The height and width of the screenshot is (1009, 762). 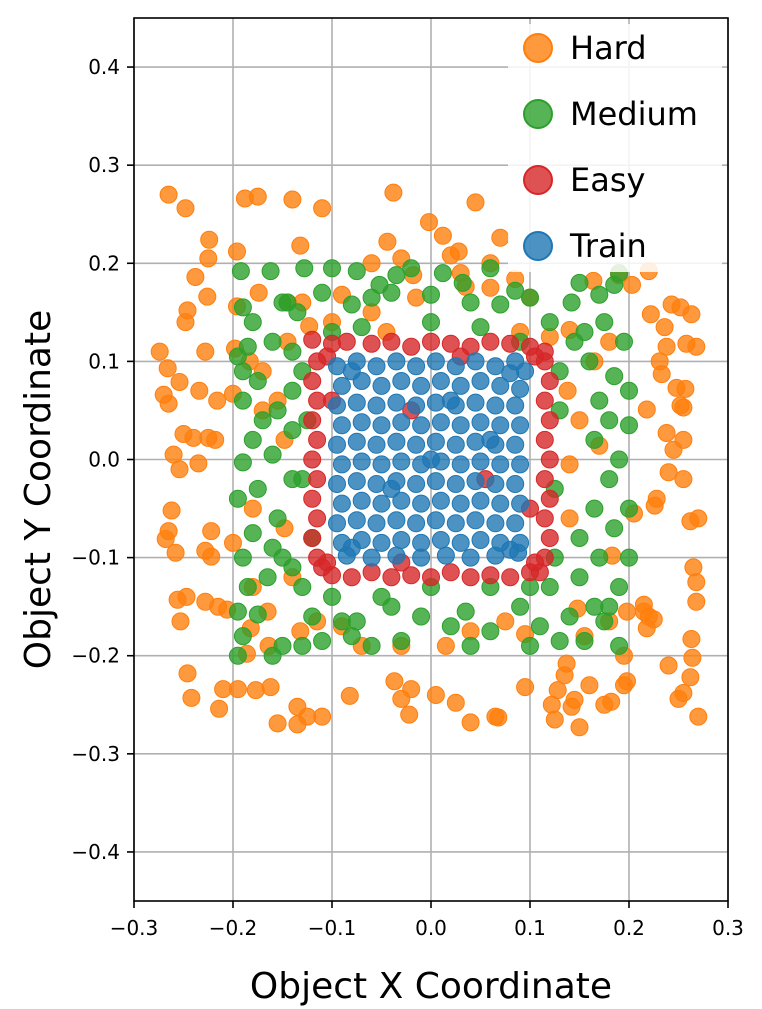 What do you see at coordinates (95, 656) in the screenshot?
I see `y-tick-label: −0.2` at bounding box center [95, 656].